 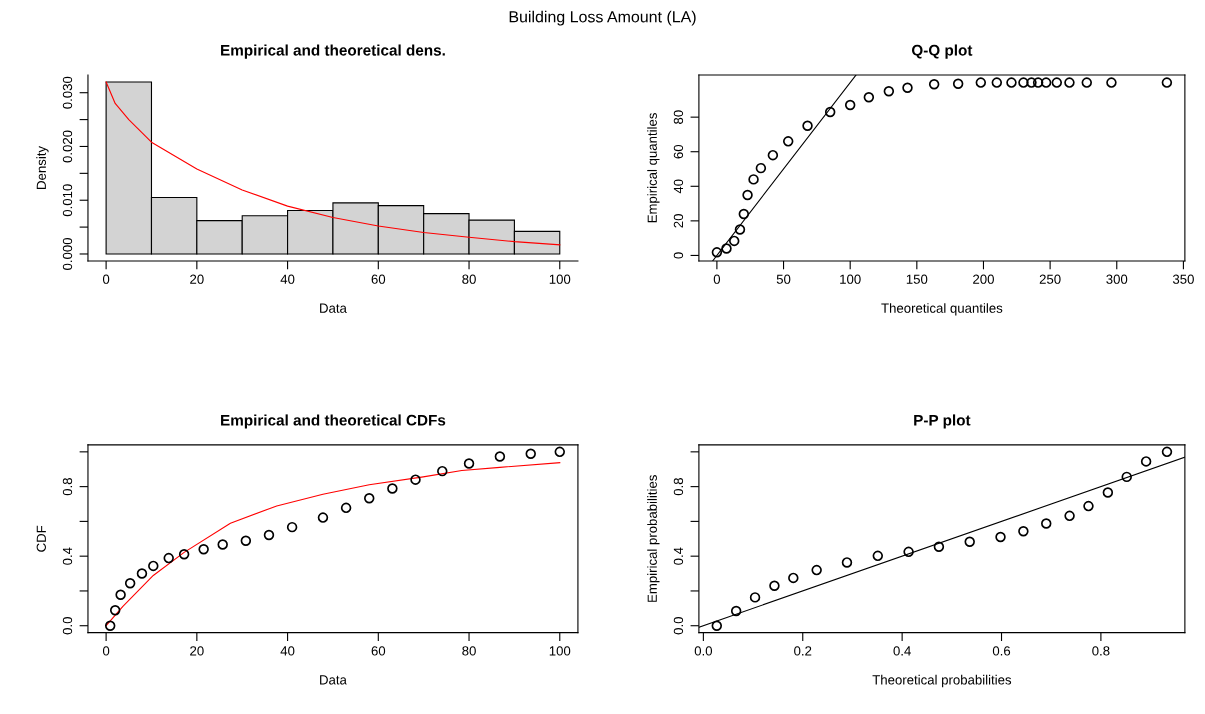 I want to click on y-axis-title: Empirical quantiles, so click(x=653, y=168).